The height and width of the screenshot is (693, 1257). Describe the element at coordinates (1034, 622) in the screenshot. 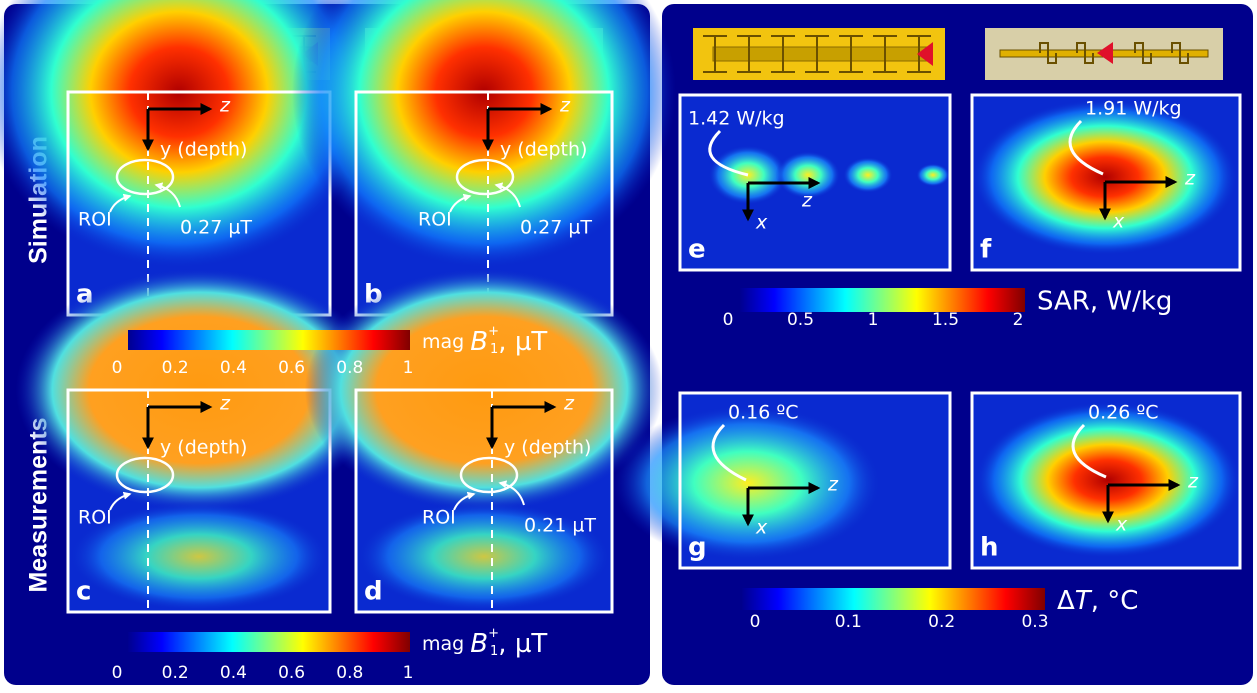

I see `colorbar-tick: 0.3` at that location.